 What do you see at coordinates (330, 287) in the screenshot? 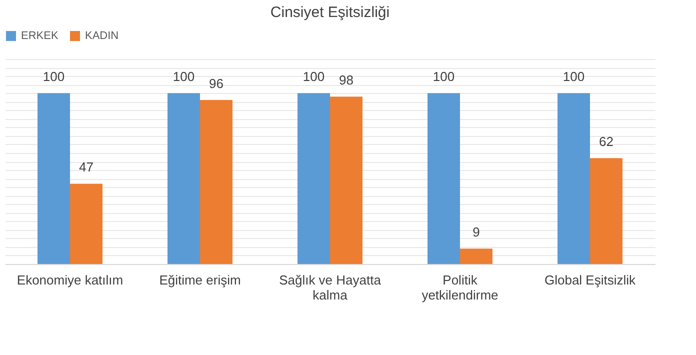
I see `x-tick-label: Sağlık ve Hayatta kalma` at bounding box center [330, 287].